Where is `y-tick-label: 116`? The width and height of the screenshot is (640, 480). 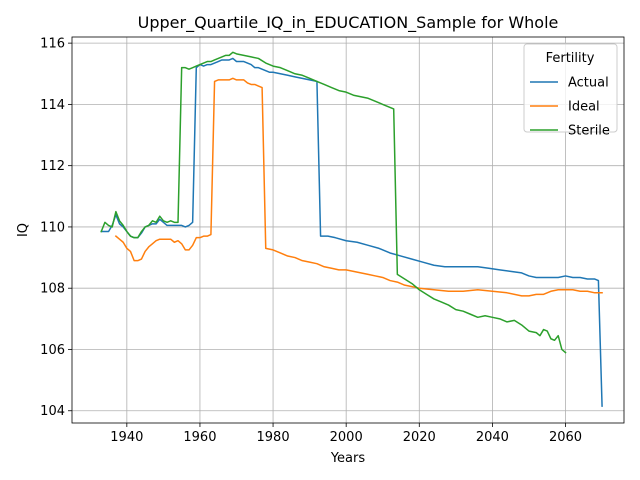
y-tick-label: 116 is located at coordinates (52, 44).